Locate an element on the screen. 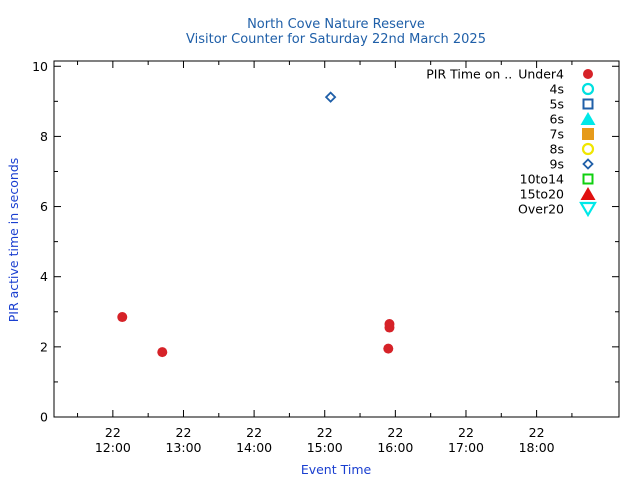  legend-marker-7s is located at coordinates (588, 134).